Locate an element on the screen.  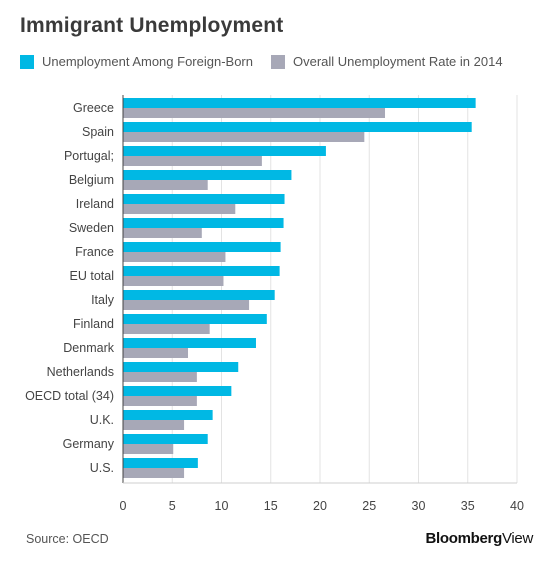
category-label-4: Ireland is located at coordinates (95, 204).